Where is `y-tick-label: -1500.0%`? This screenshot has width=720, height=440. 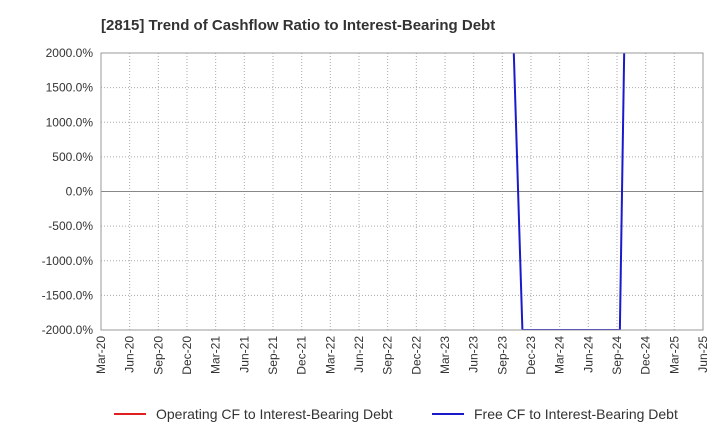 y-tick-label: -1500.0% is located at coordinates (68, 295).